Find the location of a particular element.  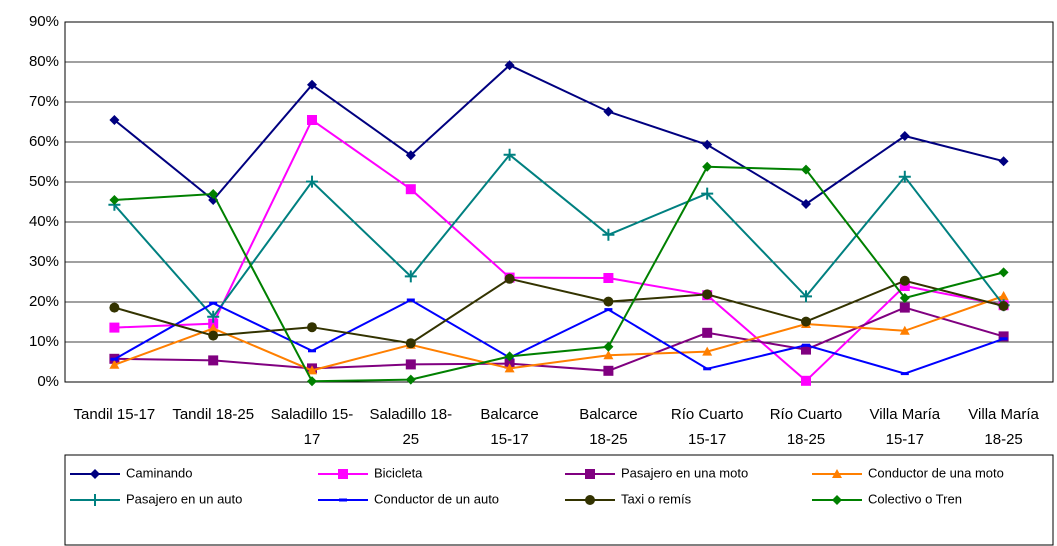

x-tick-label: Tandil 18-25 is located at coordinates (213, 414).